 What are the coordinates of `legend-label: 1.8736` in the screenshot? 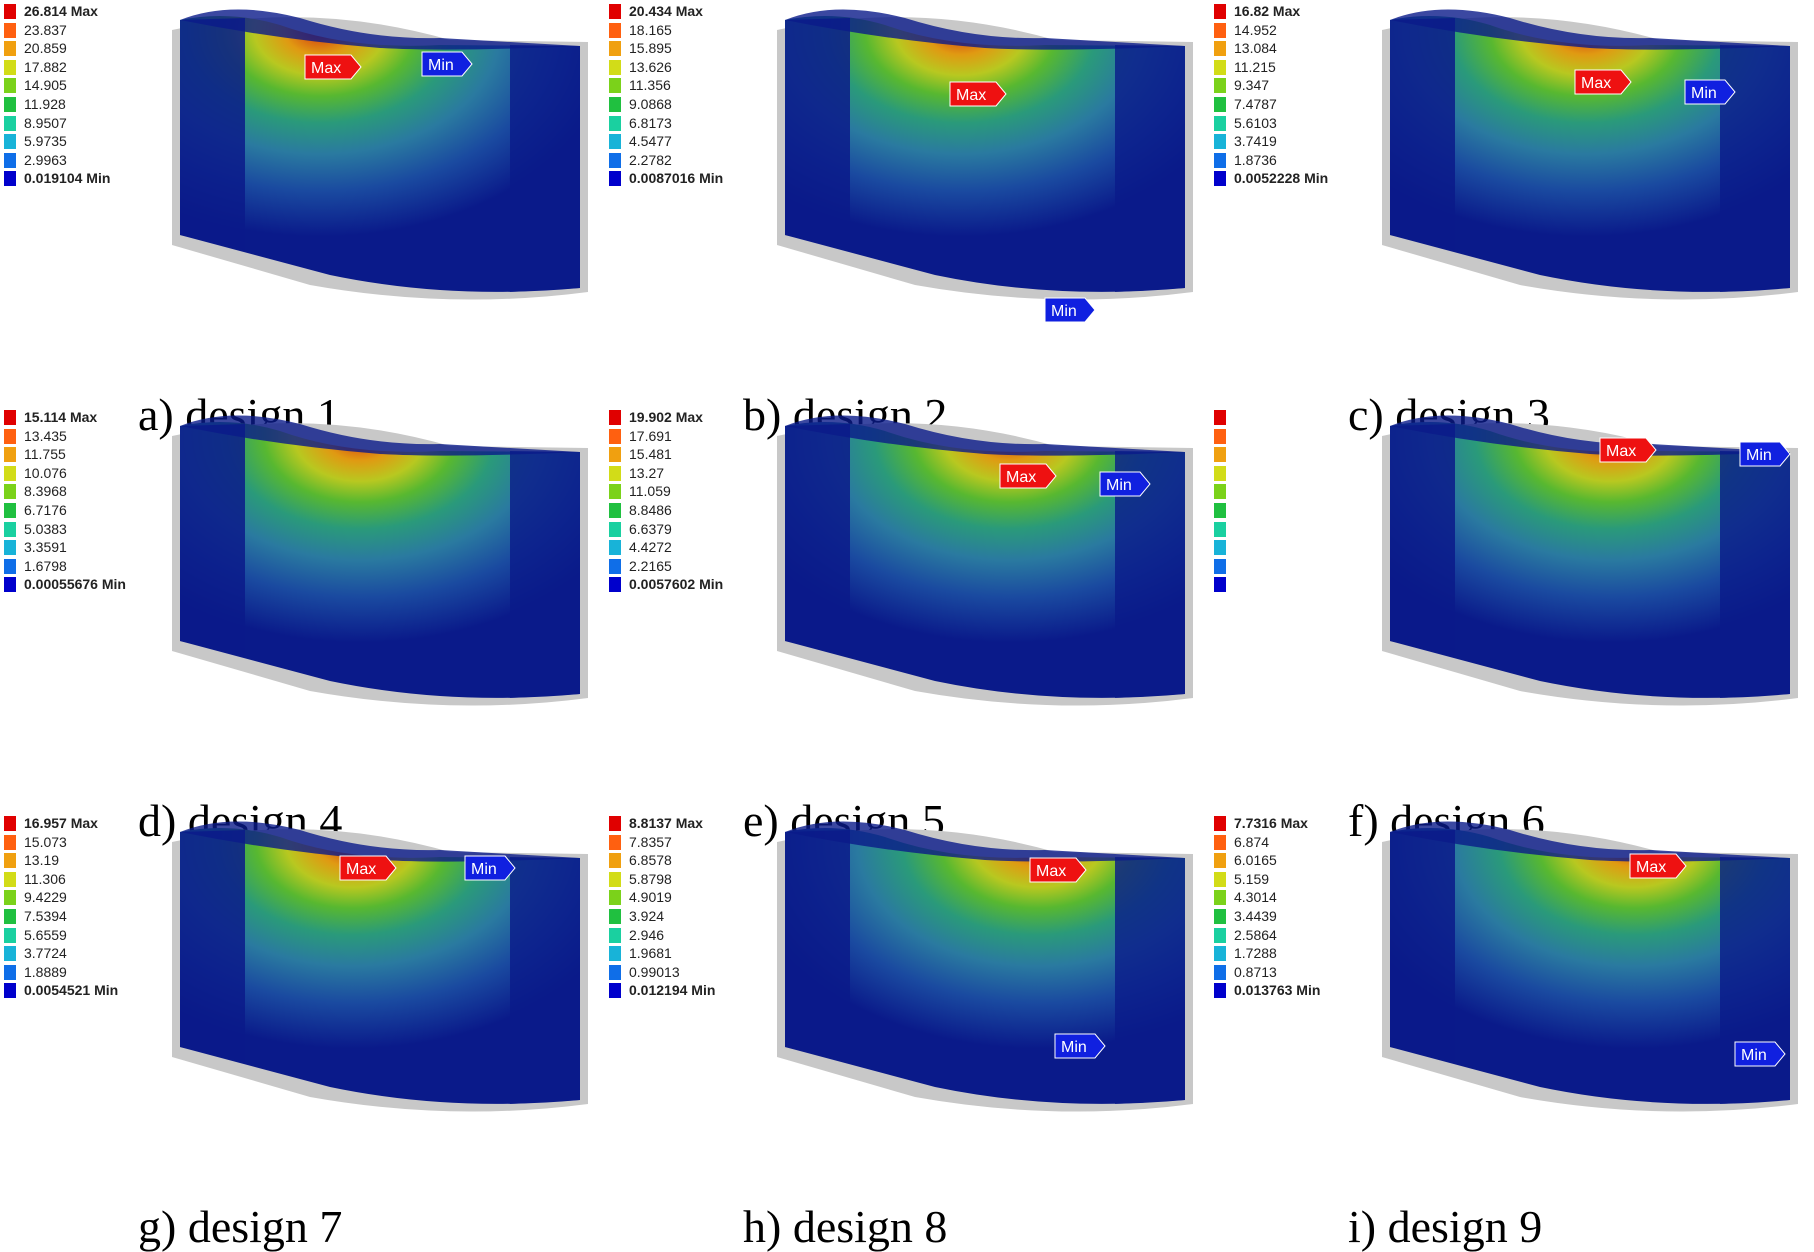 It's located at (1255, 159).